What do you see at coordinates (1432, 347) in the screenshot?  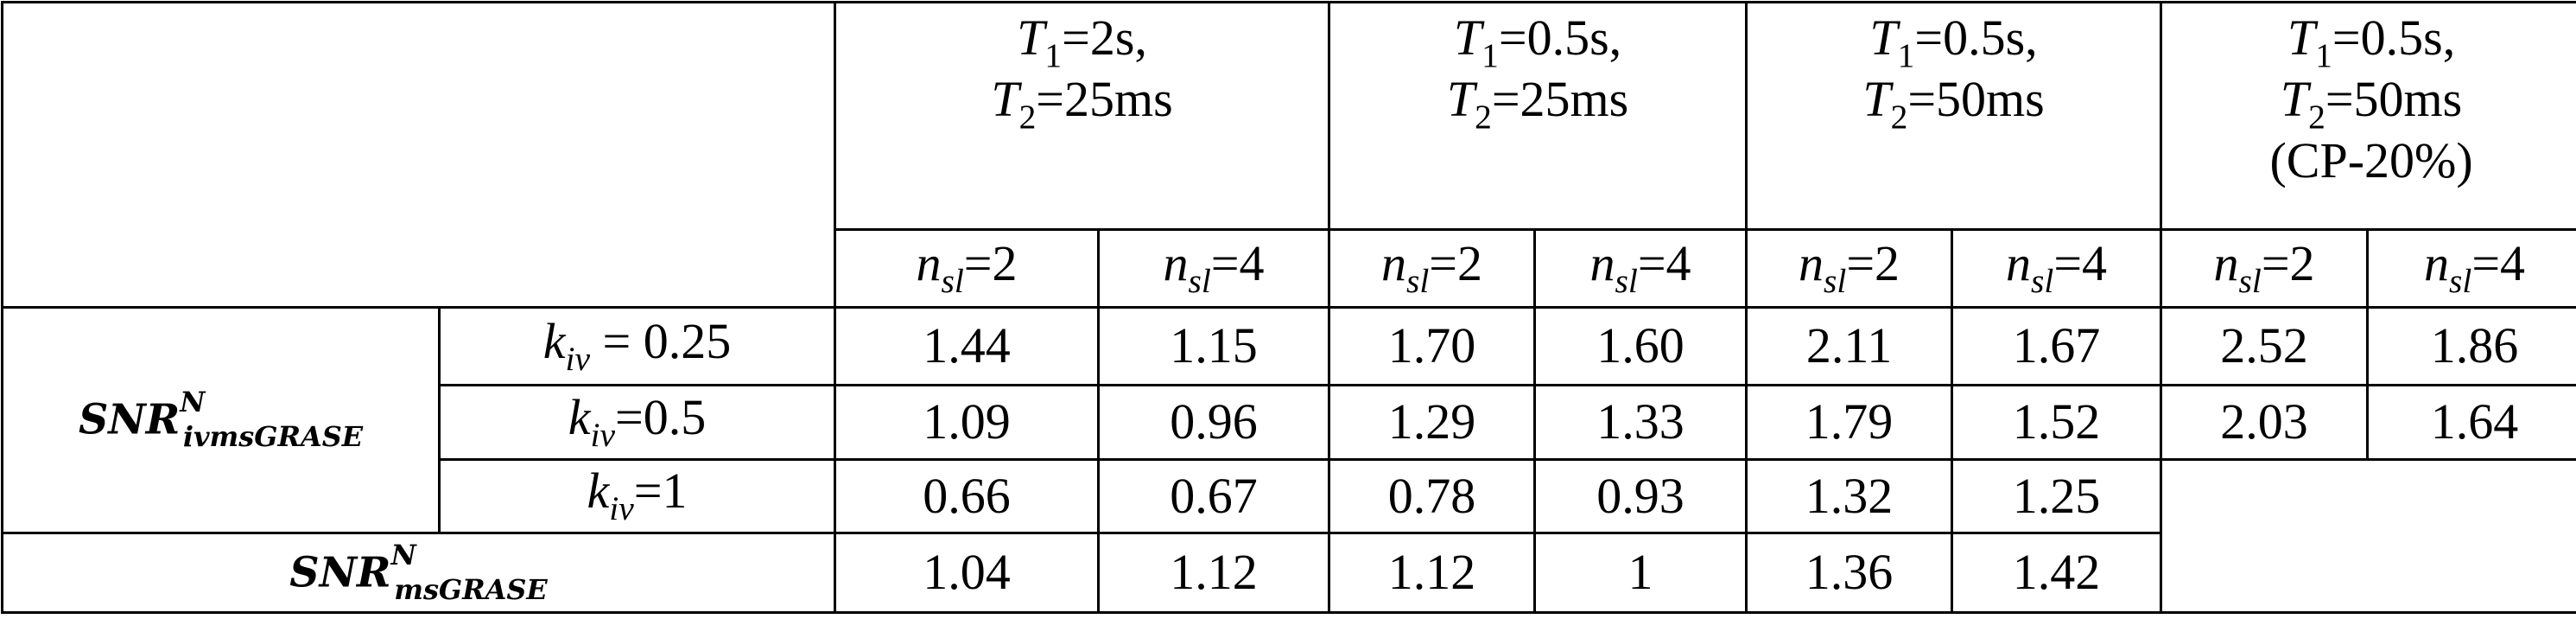 I see `value-cell: 1.70` at bounding box center [1432, 347].